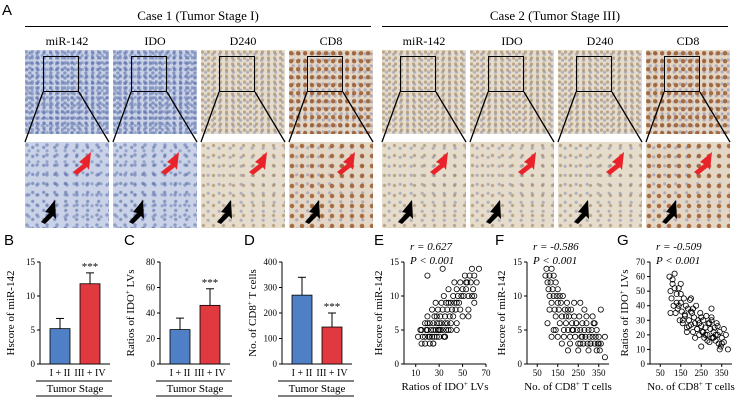 The width and height of the screenshot is (742, 415). What do you see at coordinates (512, 41) in the screenshot?
I see `ihc-column-label: IDO` at bounding box center [512, 41].